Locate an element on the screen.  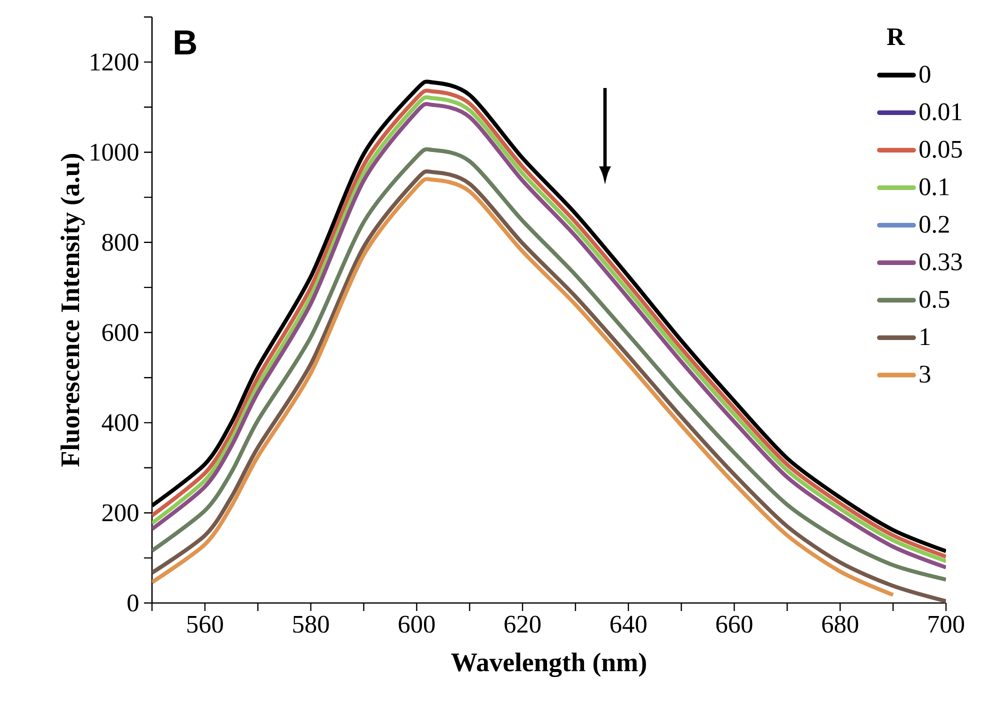
legend-label: 0 is located at coordinates (925, 74).